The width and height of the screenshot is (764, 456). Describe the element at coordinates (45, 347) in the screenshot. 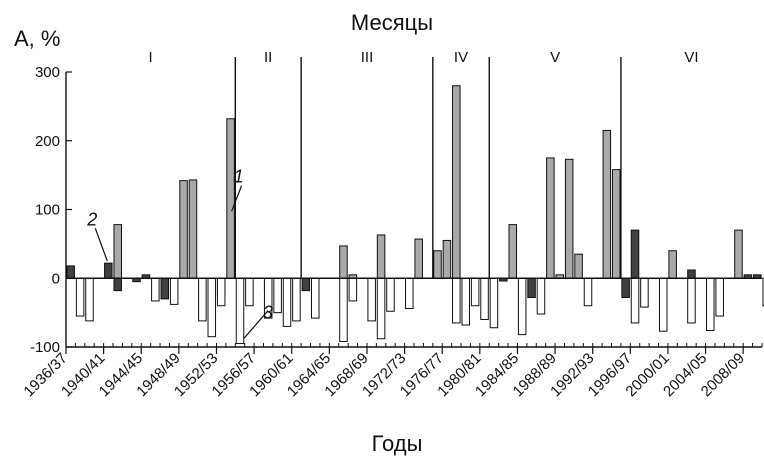

I see `y-tick-label: -100` at that location.